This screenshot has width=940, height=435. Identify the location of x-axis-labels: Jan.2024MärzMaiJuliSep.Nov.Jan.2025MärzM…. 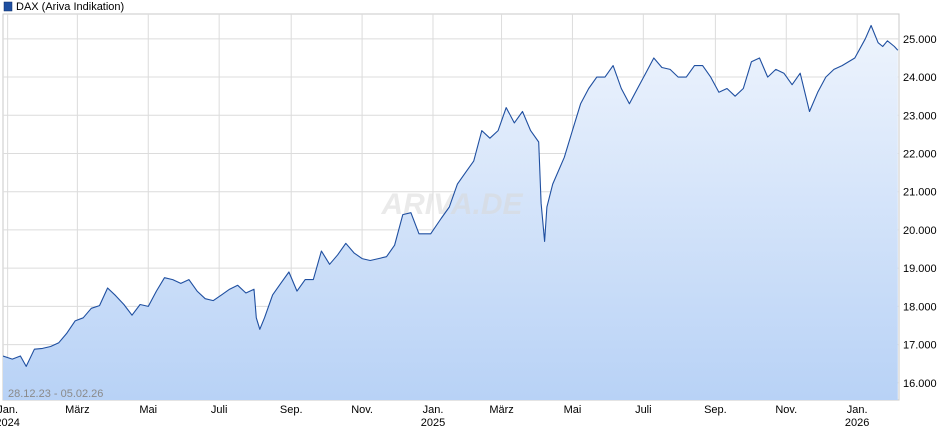
(434, 416).